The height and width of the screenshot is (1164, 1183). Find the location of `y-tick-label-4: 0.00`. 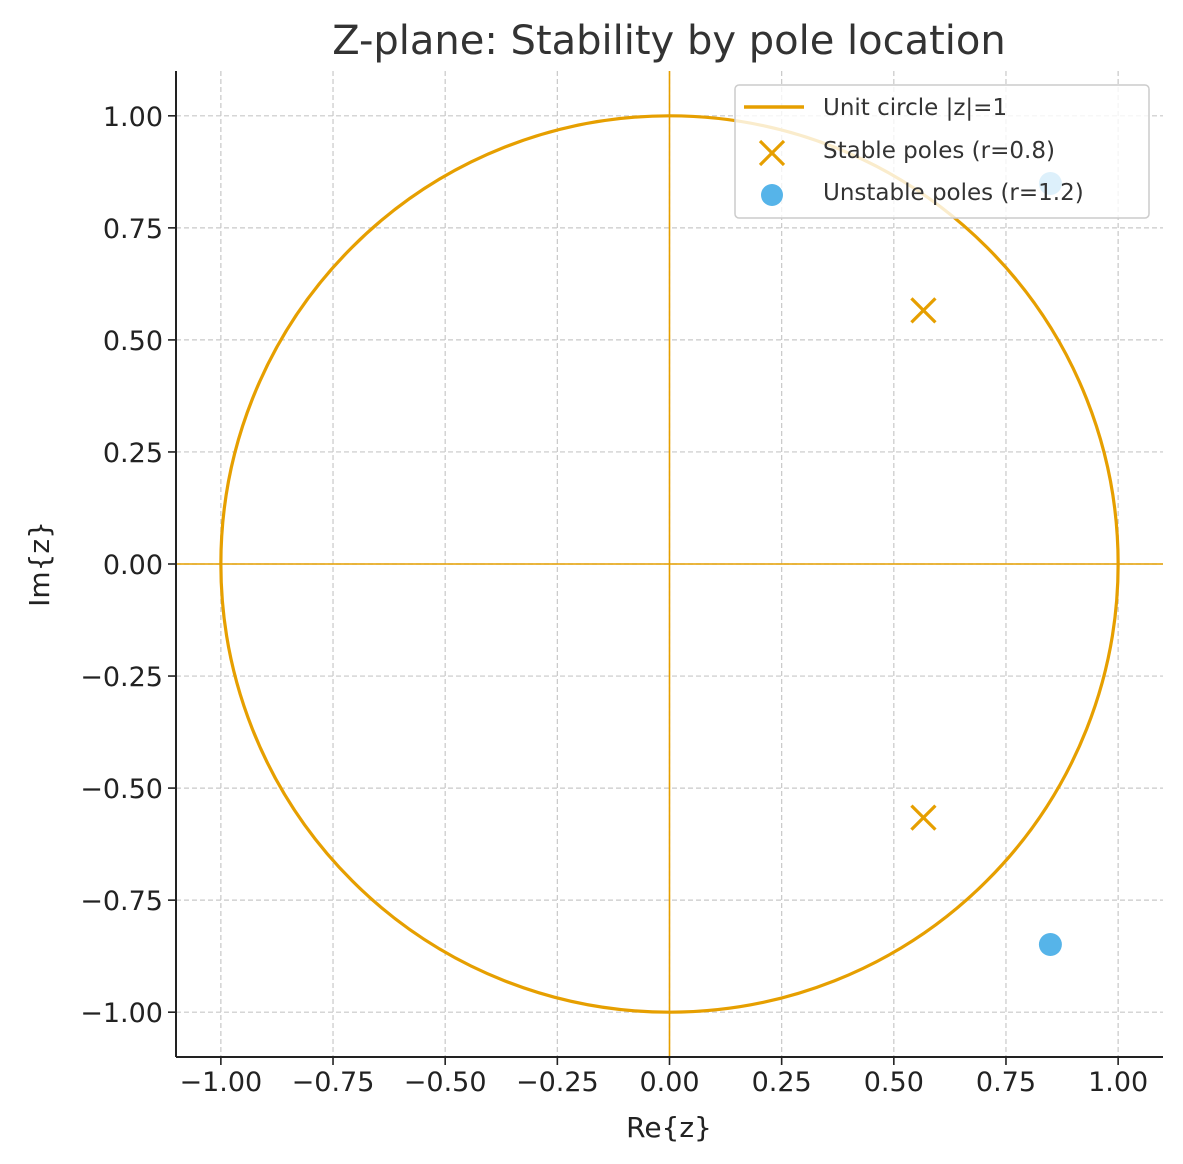

y-tick-label-4: 0.00 is located at coordinates (133, 565).